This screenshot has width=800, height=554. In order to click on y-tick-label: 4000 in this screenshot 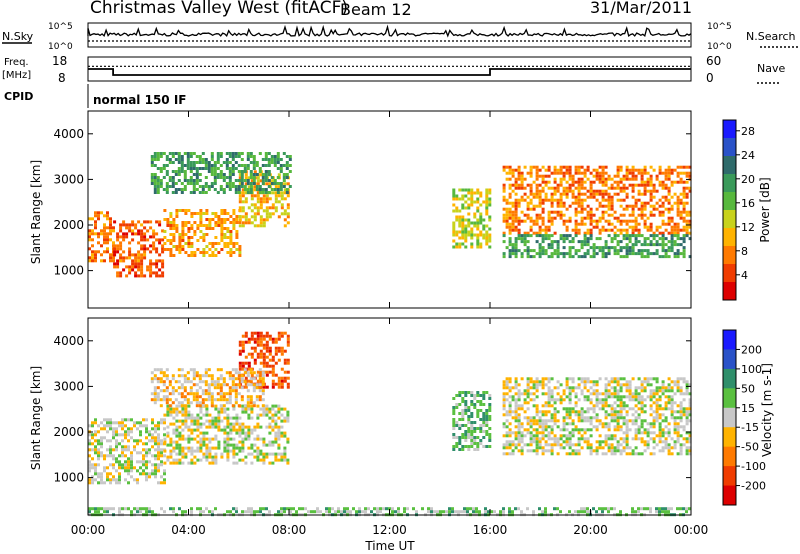, I will do `click(68, 134)`.